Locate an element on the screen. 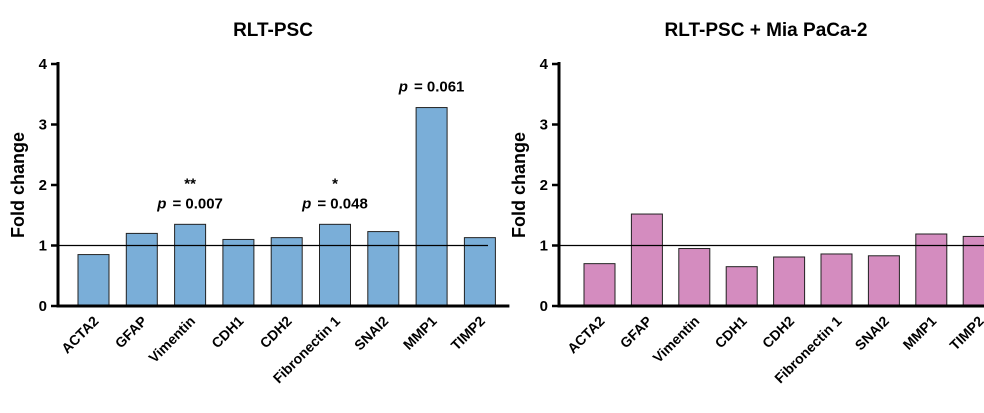 The image size is (984, 413). p-value-text: = 0.061 is located at coordinates (439, 87).